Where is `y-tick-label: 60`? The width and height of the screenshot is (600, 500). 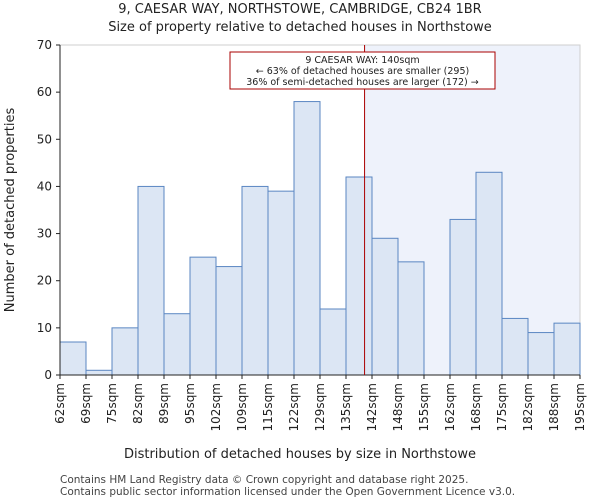
y-tick-label: 60 is located at coordinates (44, 92).